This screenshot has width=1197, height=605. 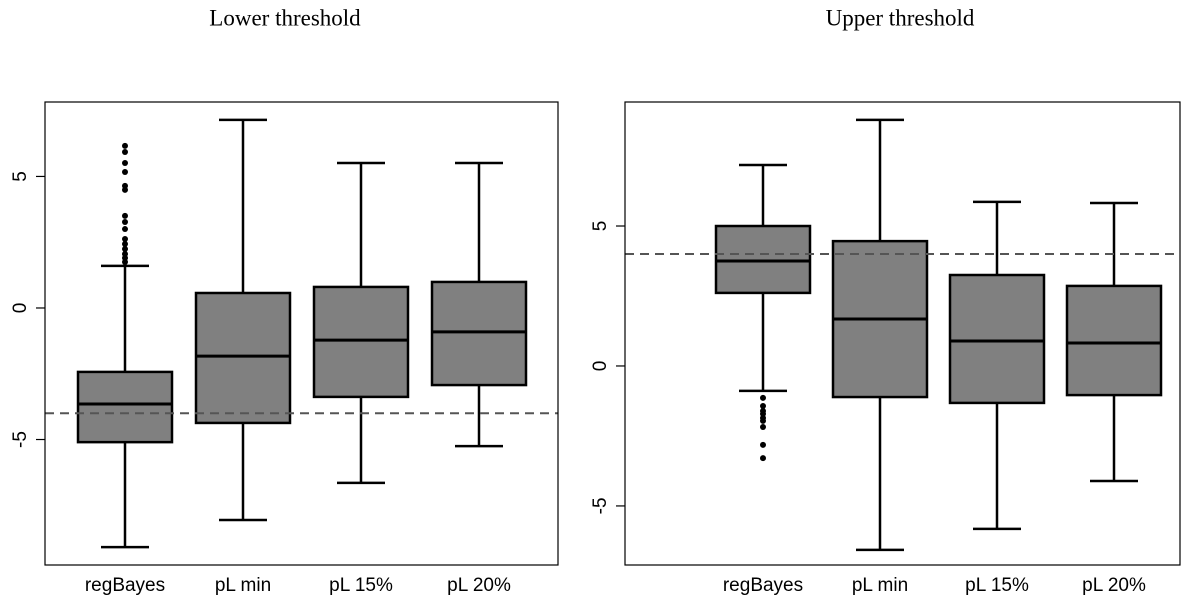 I want to click on chart-title: Lower threshold, so click(x=285, y=17).